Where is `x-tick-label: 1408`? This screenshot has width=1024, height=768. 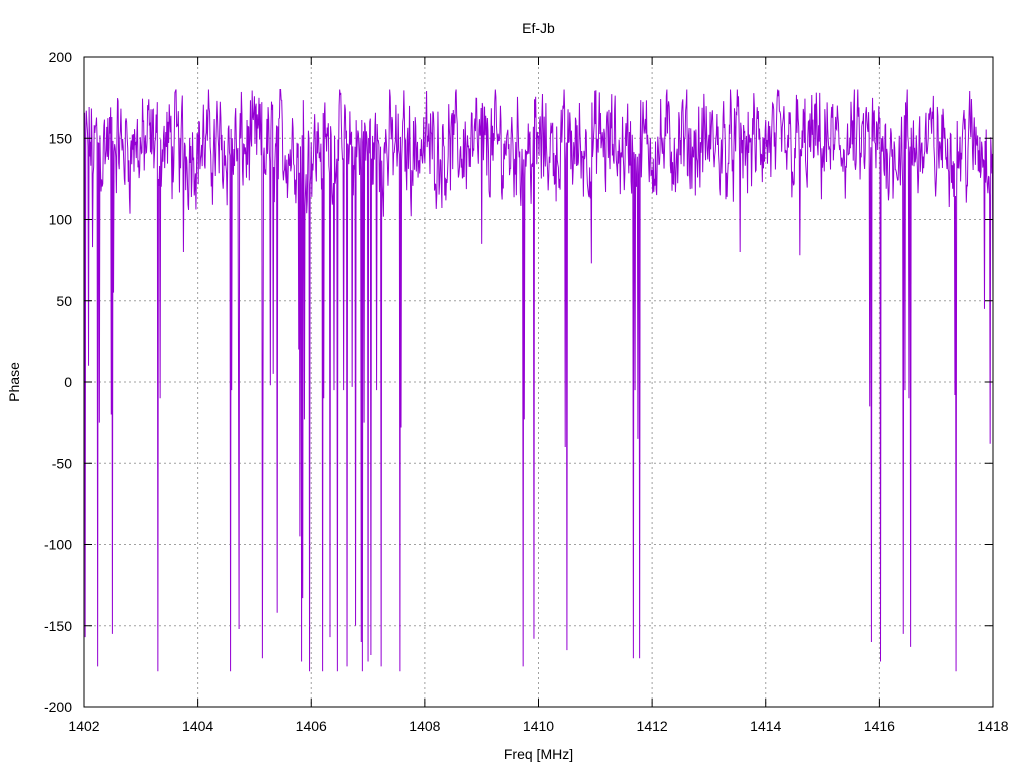 x-tick-label: 1408 is located at coordinates (424, 726).